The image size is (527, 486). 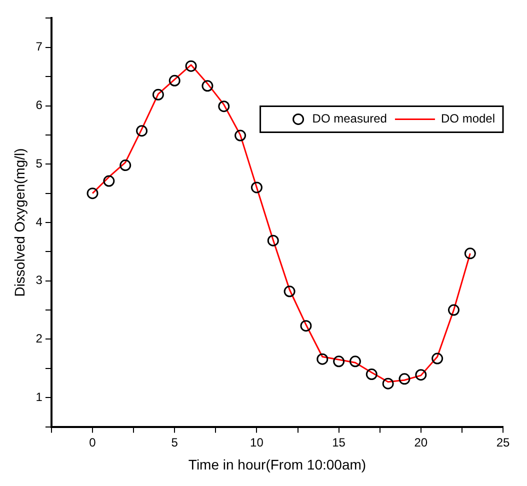 What do you see at coordinates (174, 442) in the screenshot?
I see `x-tick-label: 5` at bounding box center [174, 442].